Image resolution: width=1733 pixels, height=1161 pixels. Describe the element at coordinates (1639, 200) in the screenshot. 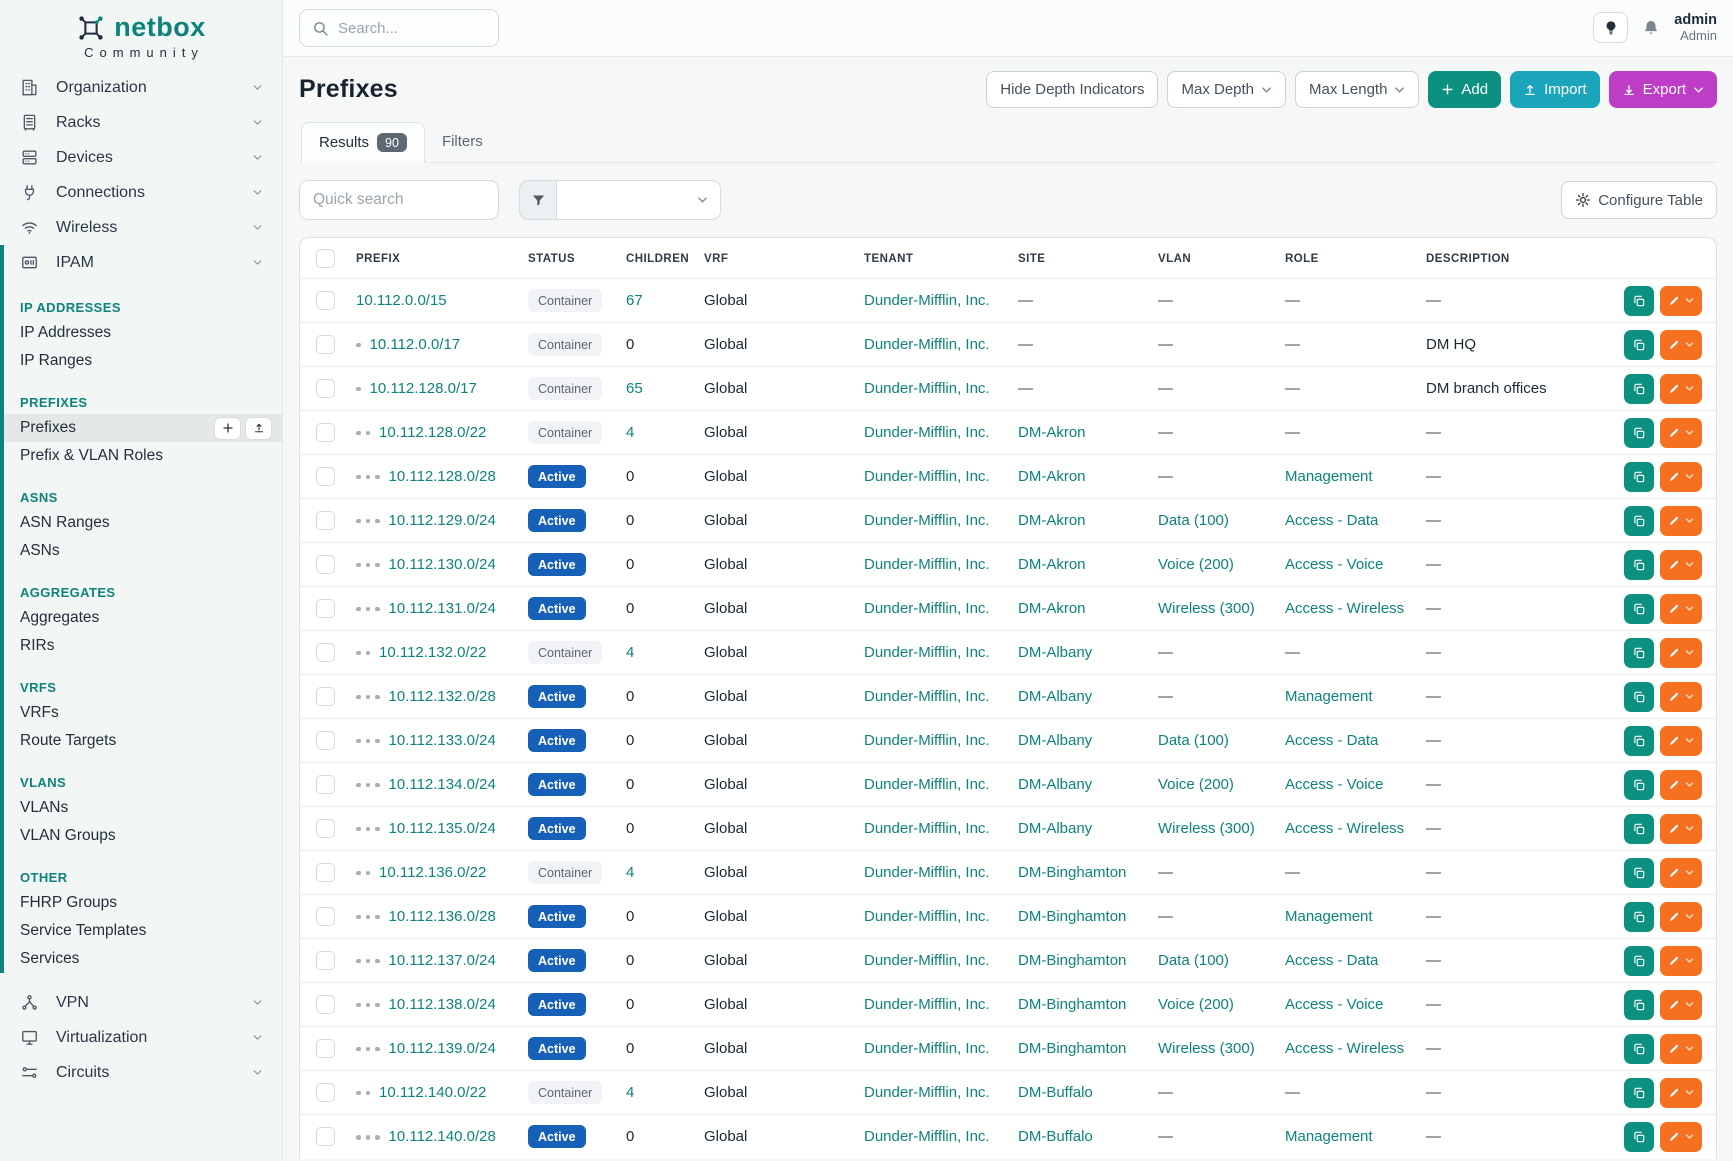

I see `configure-table-button: Configure Table` at that location.